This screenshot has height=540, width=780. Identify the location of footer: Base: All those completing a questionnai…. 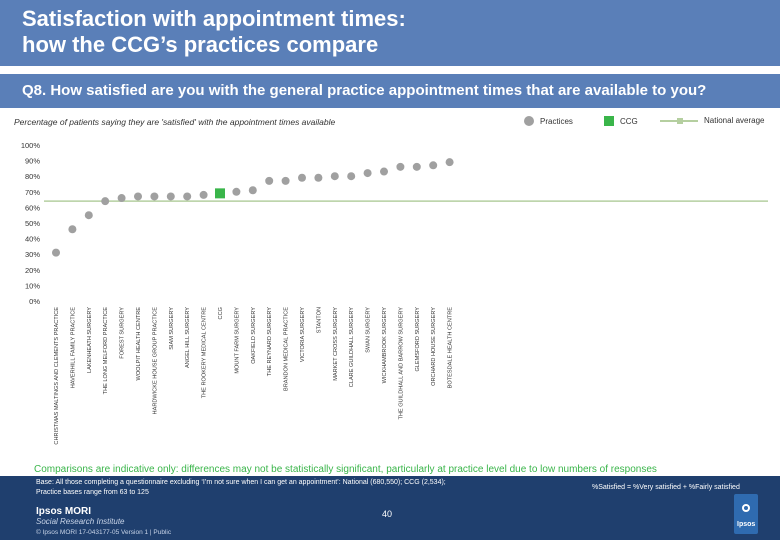
(390, 508).